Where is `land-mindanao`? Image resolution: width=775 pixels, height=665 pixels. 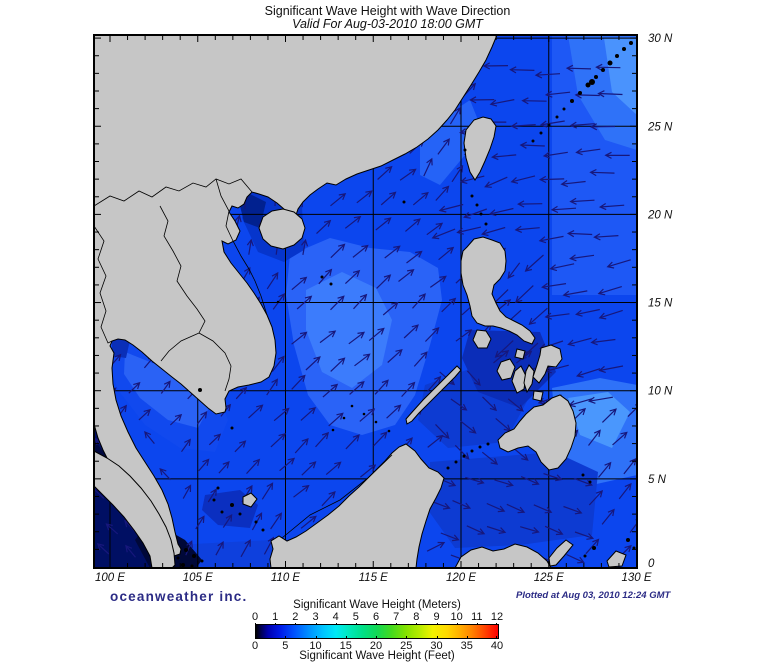
land-mindanao is located at coordinates (537, 432).